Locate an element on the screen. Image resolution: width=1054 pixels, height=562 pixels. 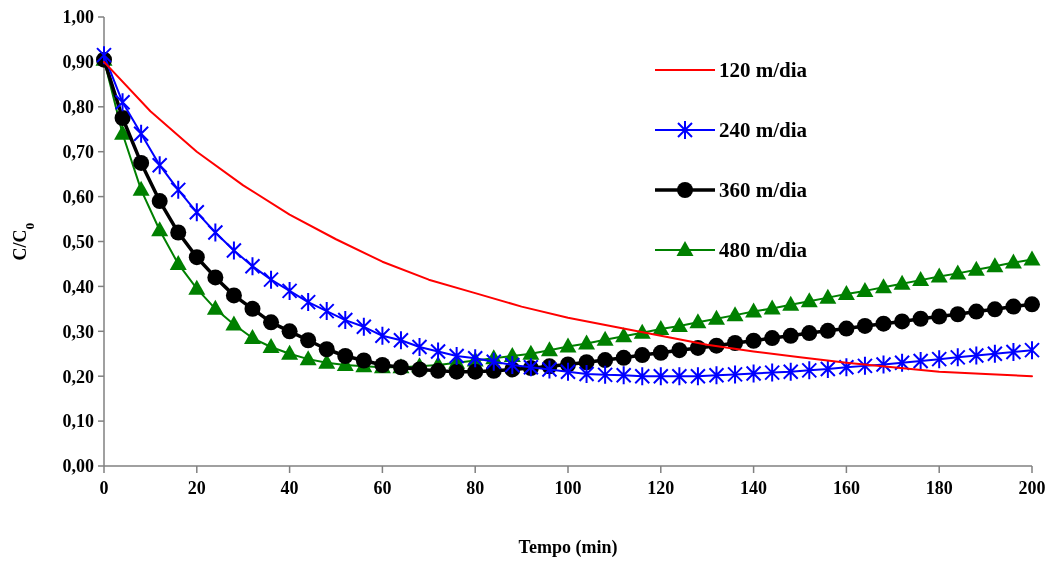
x-tick-label: 160 is located at coordinates (846, 488).